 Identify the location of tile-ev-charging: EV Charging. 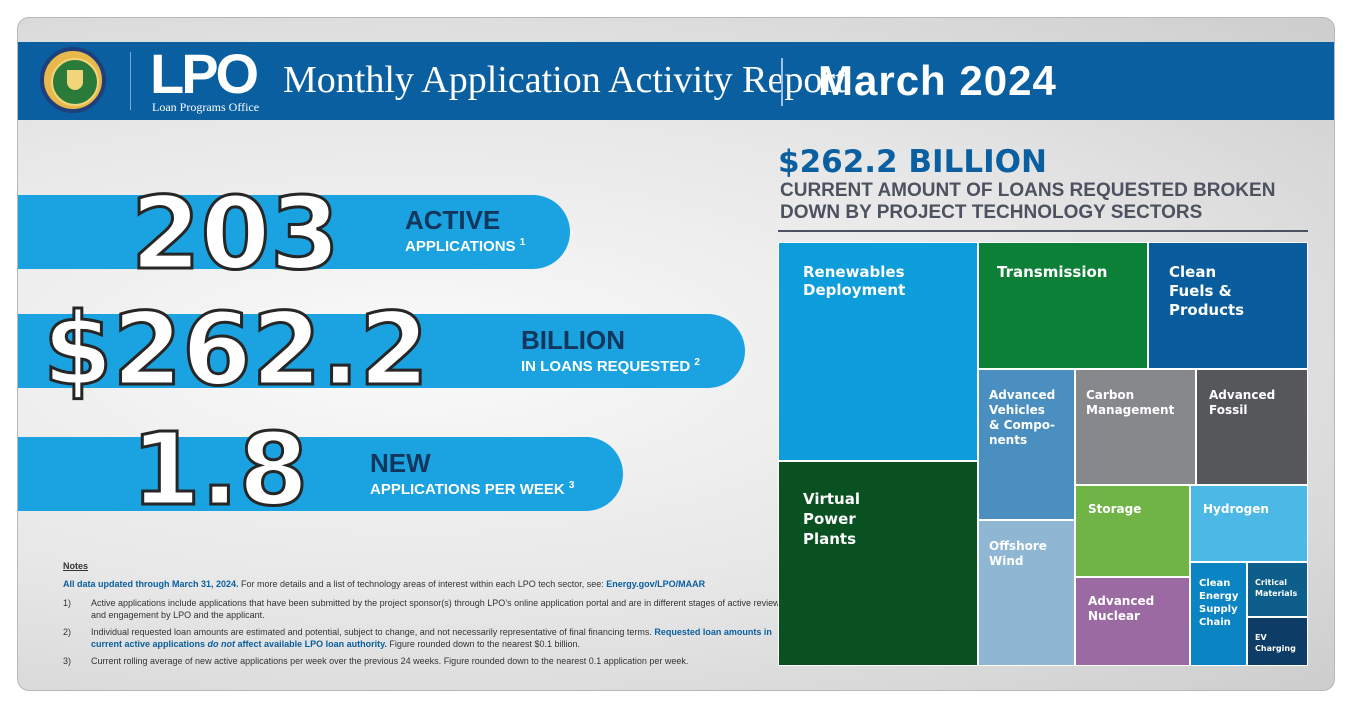
(1277, 641).